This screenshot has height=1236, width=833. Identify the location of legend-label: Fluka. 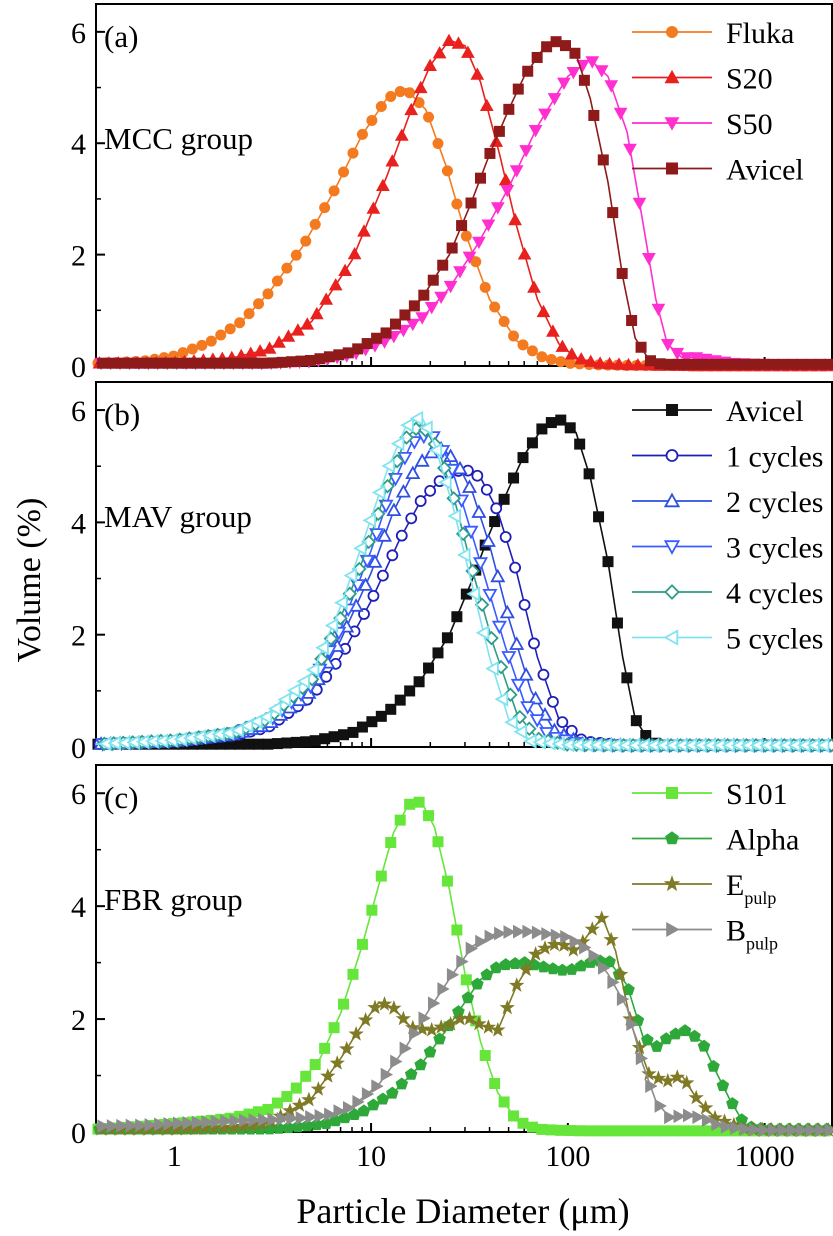
(760, 33).